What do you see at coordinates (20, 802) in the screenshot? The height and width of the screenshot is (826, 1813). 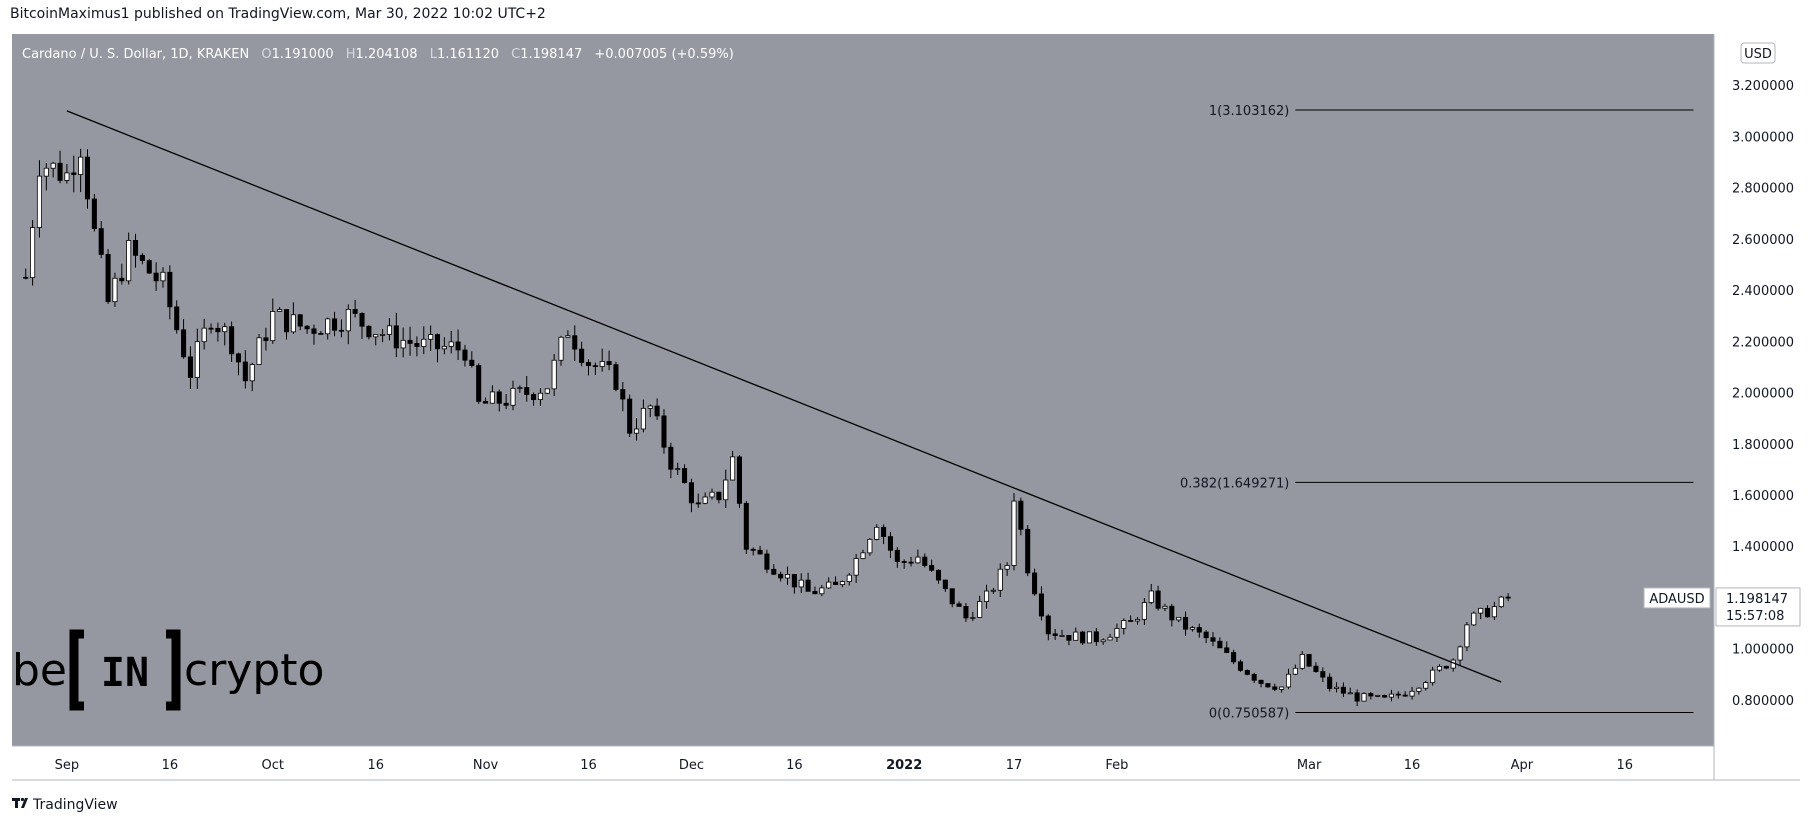 I see `tradingview-logo-icon` at bounding box center [20, 802].